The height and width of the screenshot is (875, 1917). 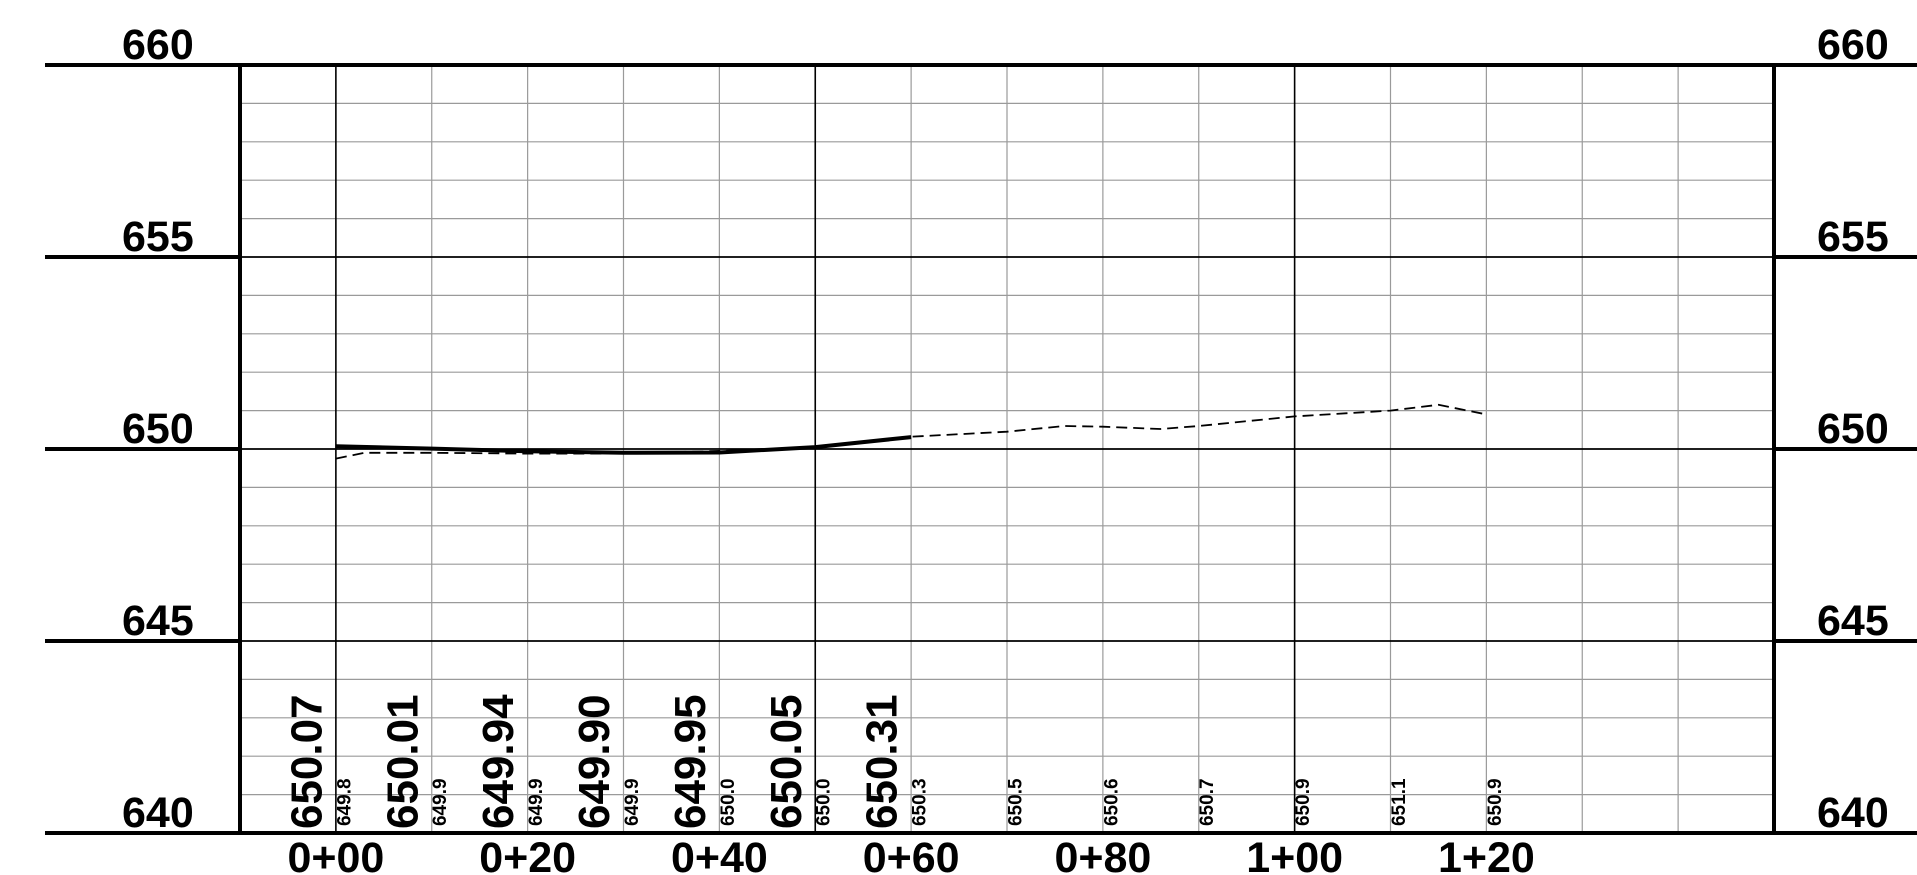 I want to click on y-tick-label-left: 660, so click(x=158, y=45).